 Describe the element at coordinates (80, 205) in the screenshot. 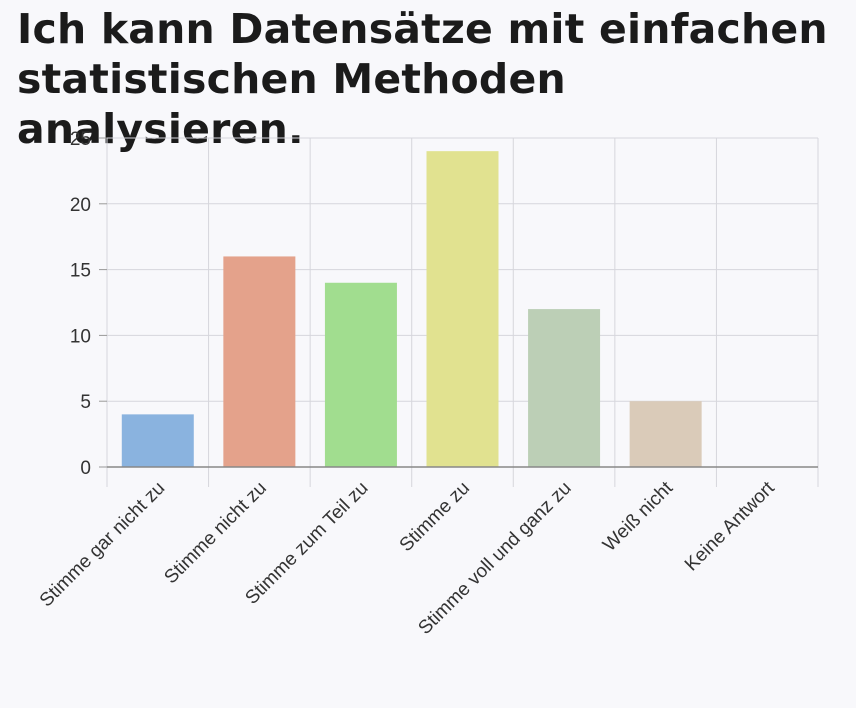

I see `y-tick-label: 20` at that location.